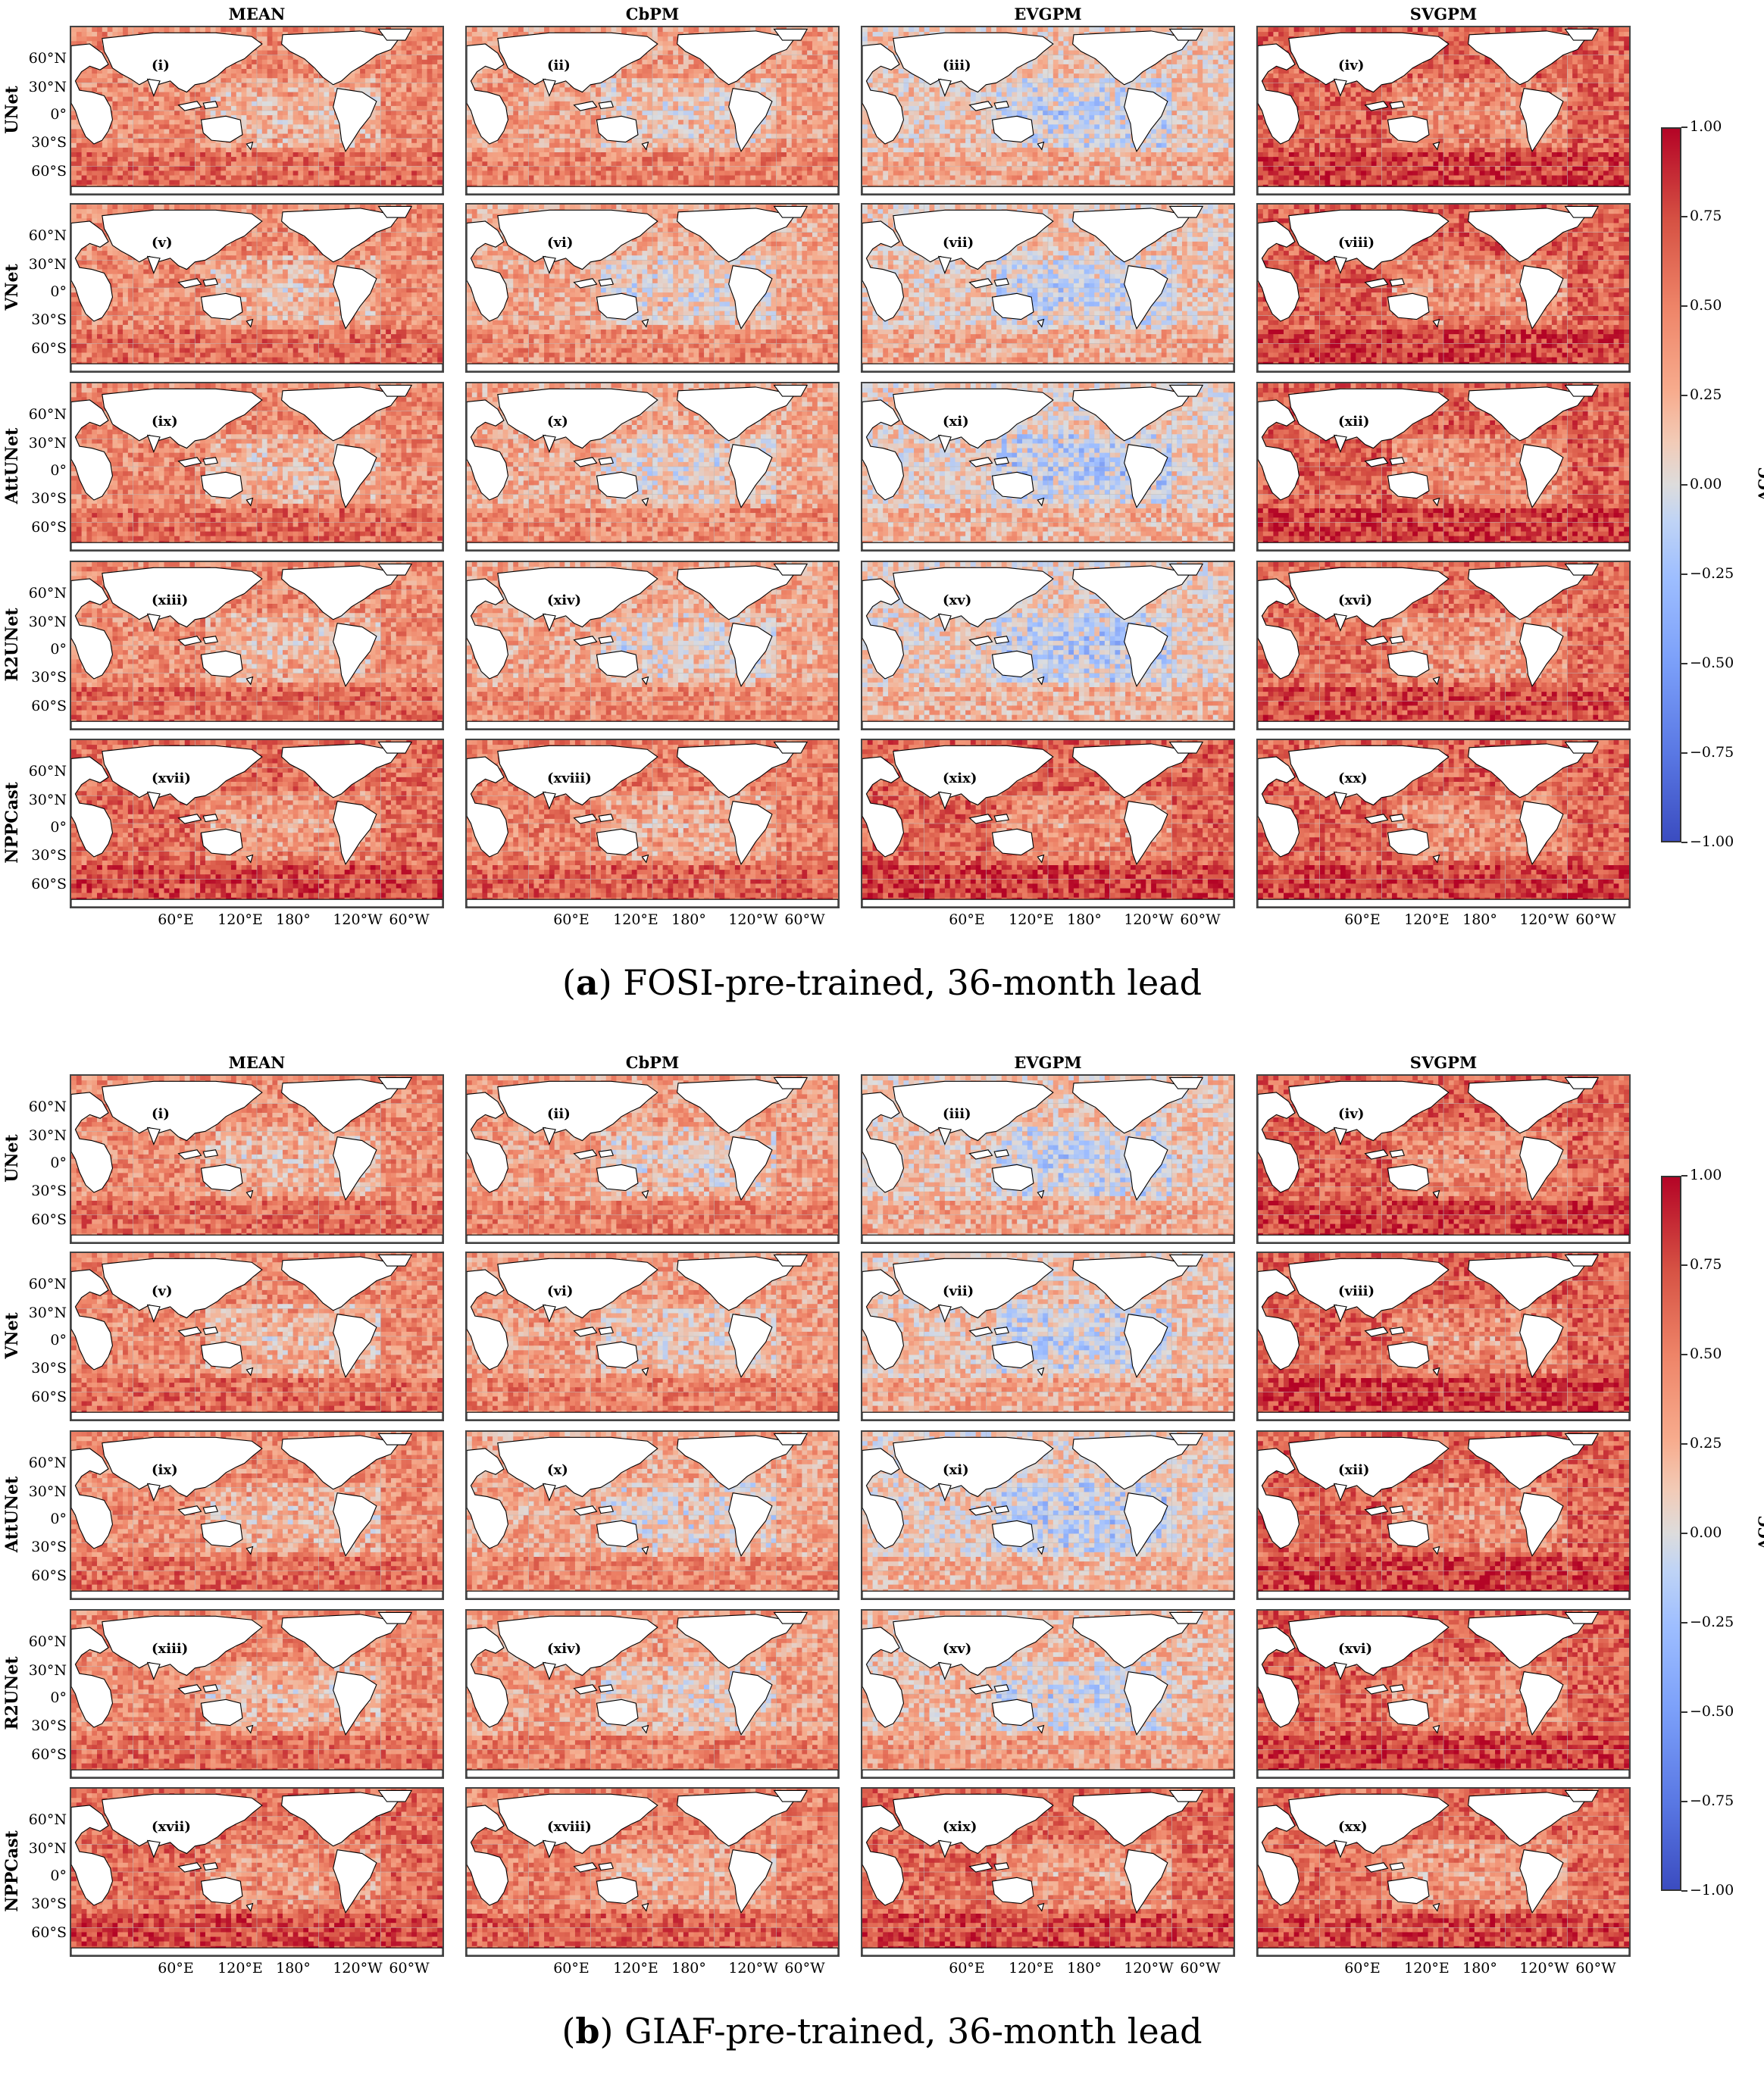  I want to click on map-panel-2-1: (x), so click(652, 1515).